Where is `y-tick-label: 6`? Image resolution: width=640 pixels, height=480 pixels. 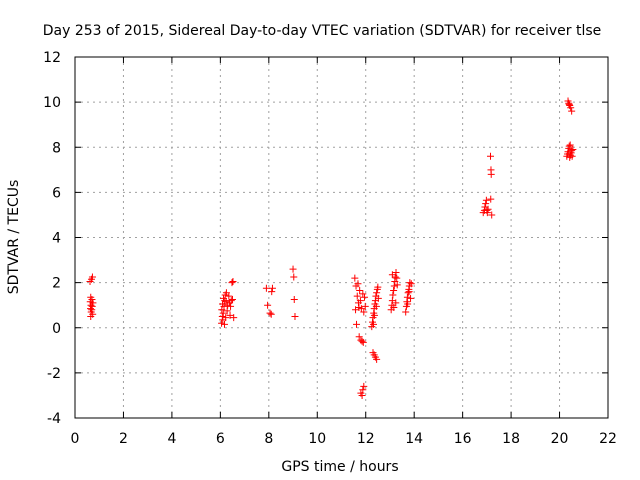
y-tick-label: 6 is located at coordinates (56, 193).